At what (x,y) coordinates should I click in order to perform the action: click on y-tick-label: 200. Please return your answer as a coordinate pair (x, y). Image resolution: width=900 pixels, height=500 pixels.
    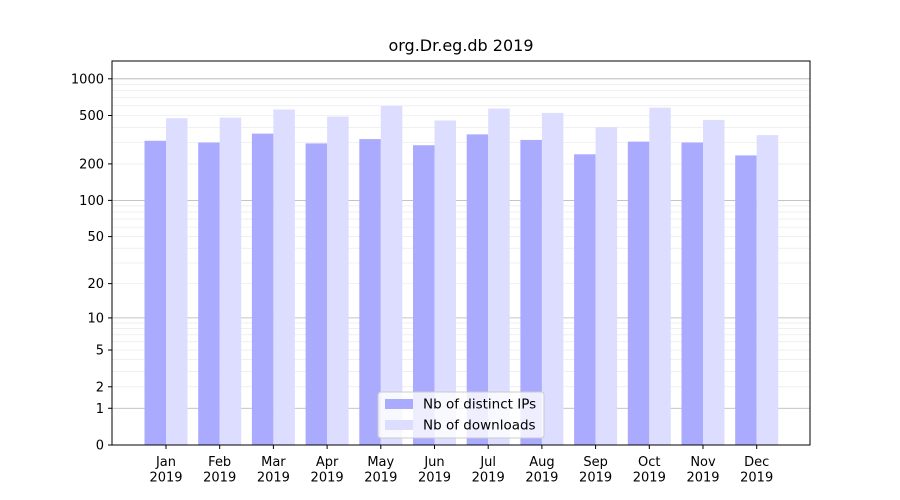
    Looking at the image, I should click on (91, 164).